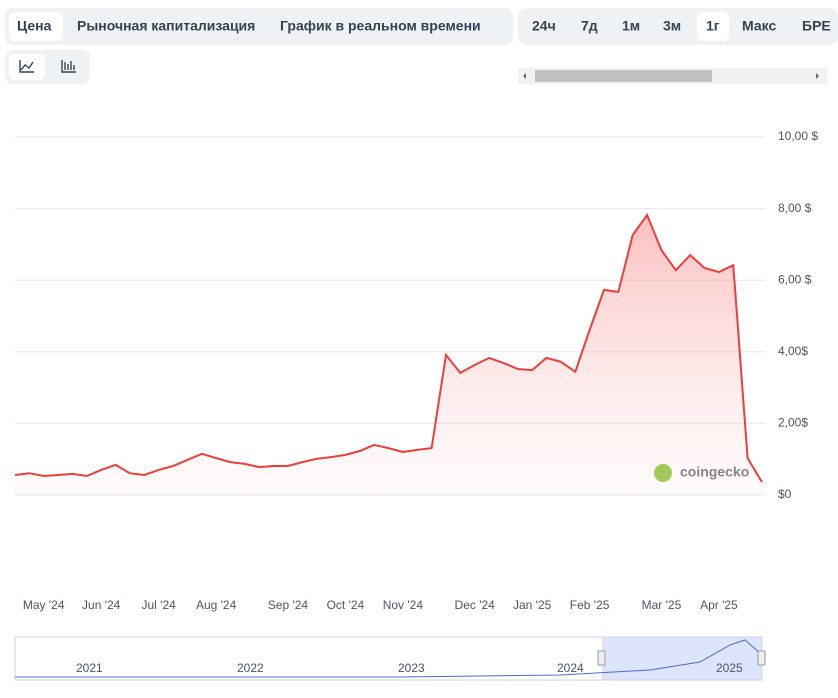 Image resolution: width=838 pixels, height=698 pixels. I want to click on navigator-label: 2023, so click(411, 668).